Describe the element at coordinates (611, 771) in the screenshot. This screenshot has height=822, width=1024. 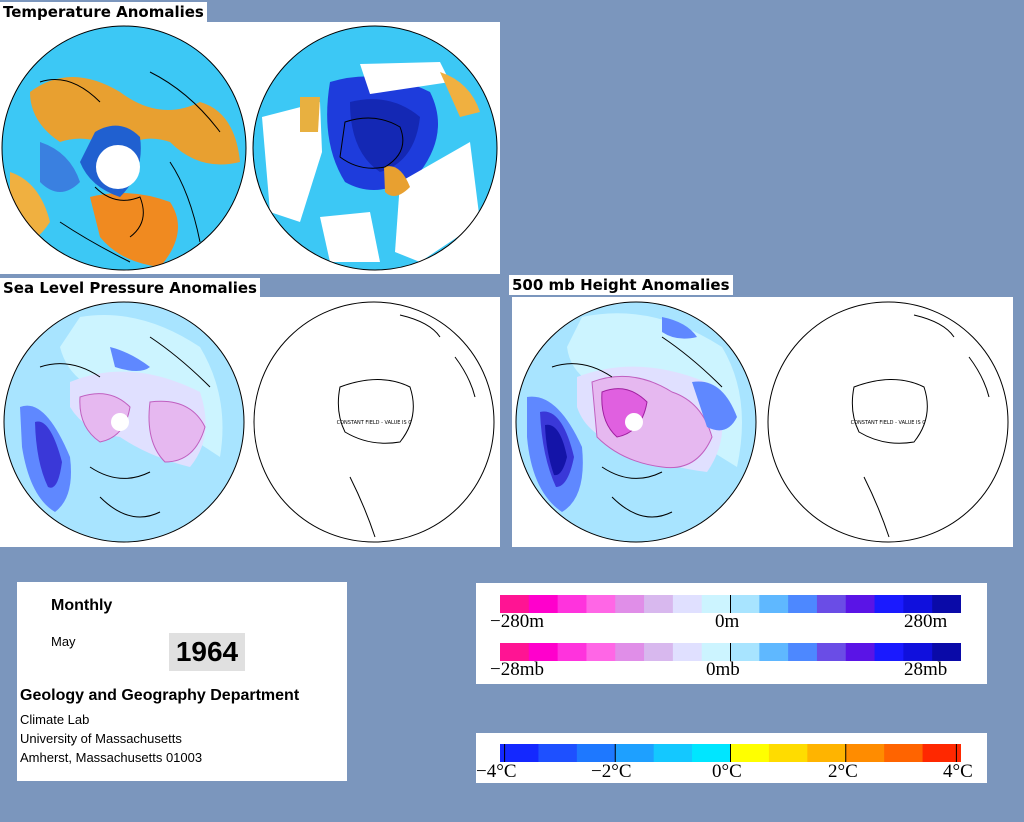
I see `temp-scale-label-2: −2°C` at that location.